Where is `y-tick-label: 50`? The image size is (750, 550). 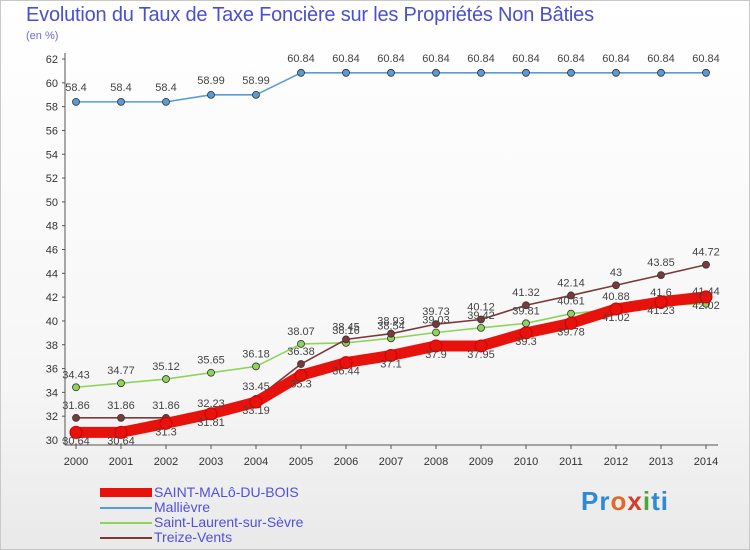
y-tick-label: 50 is located at coordinates (52, 203).